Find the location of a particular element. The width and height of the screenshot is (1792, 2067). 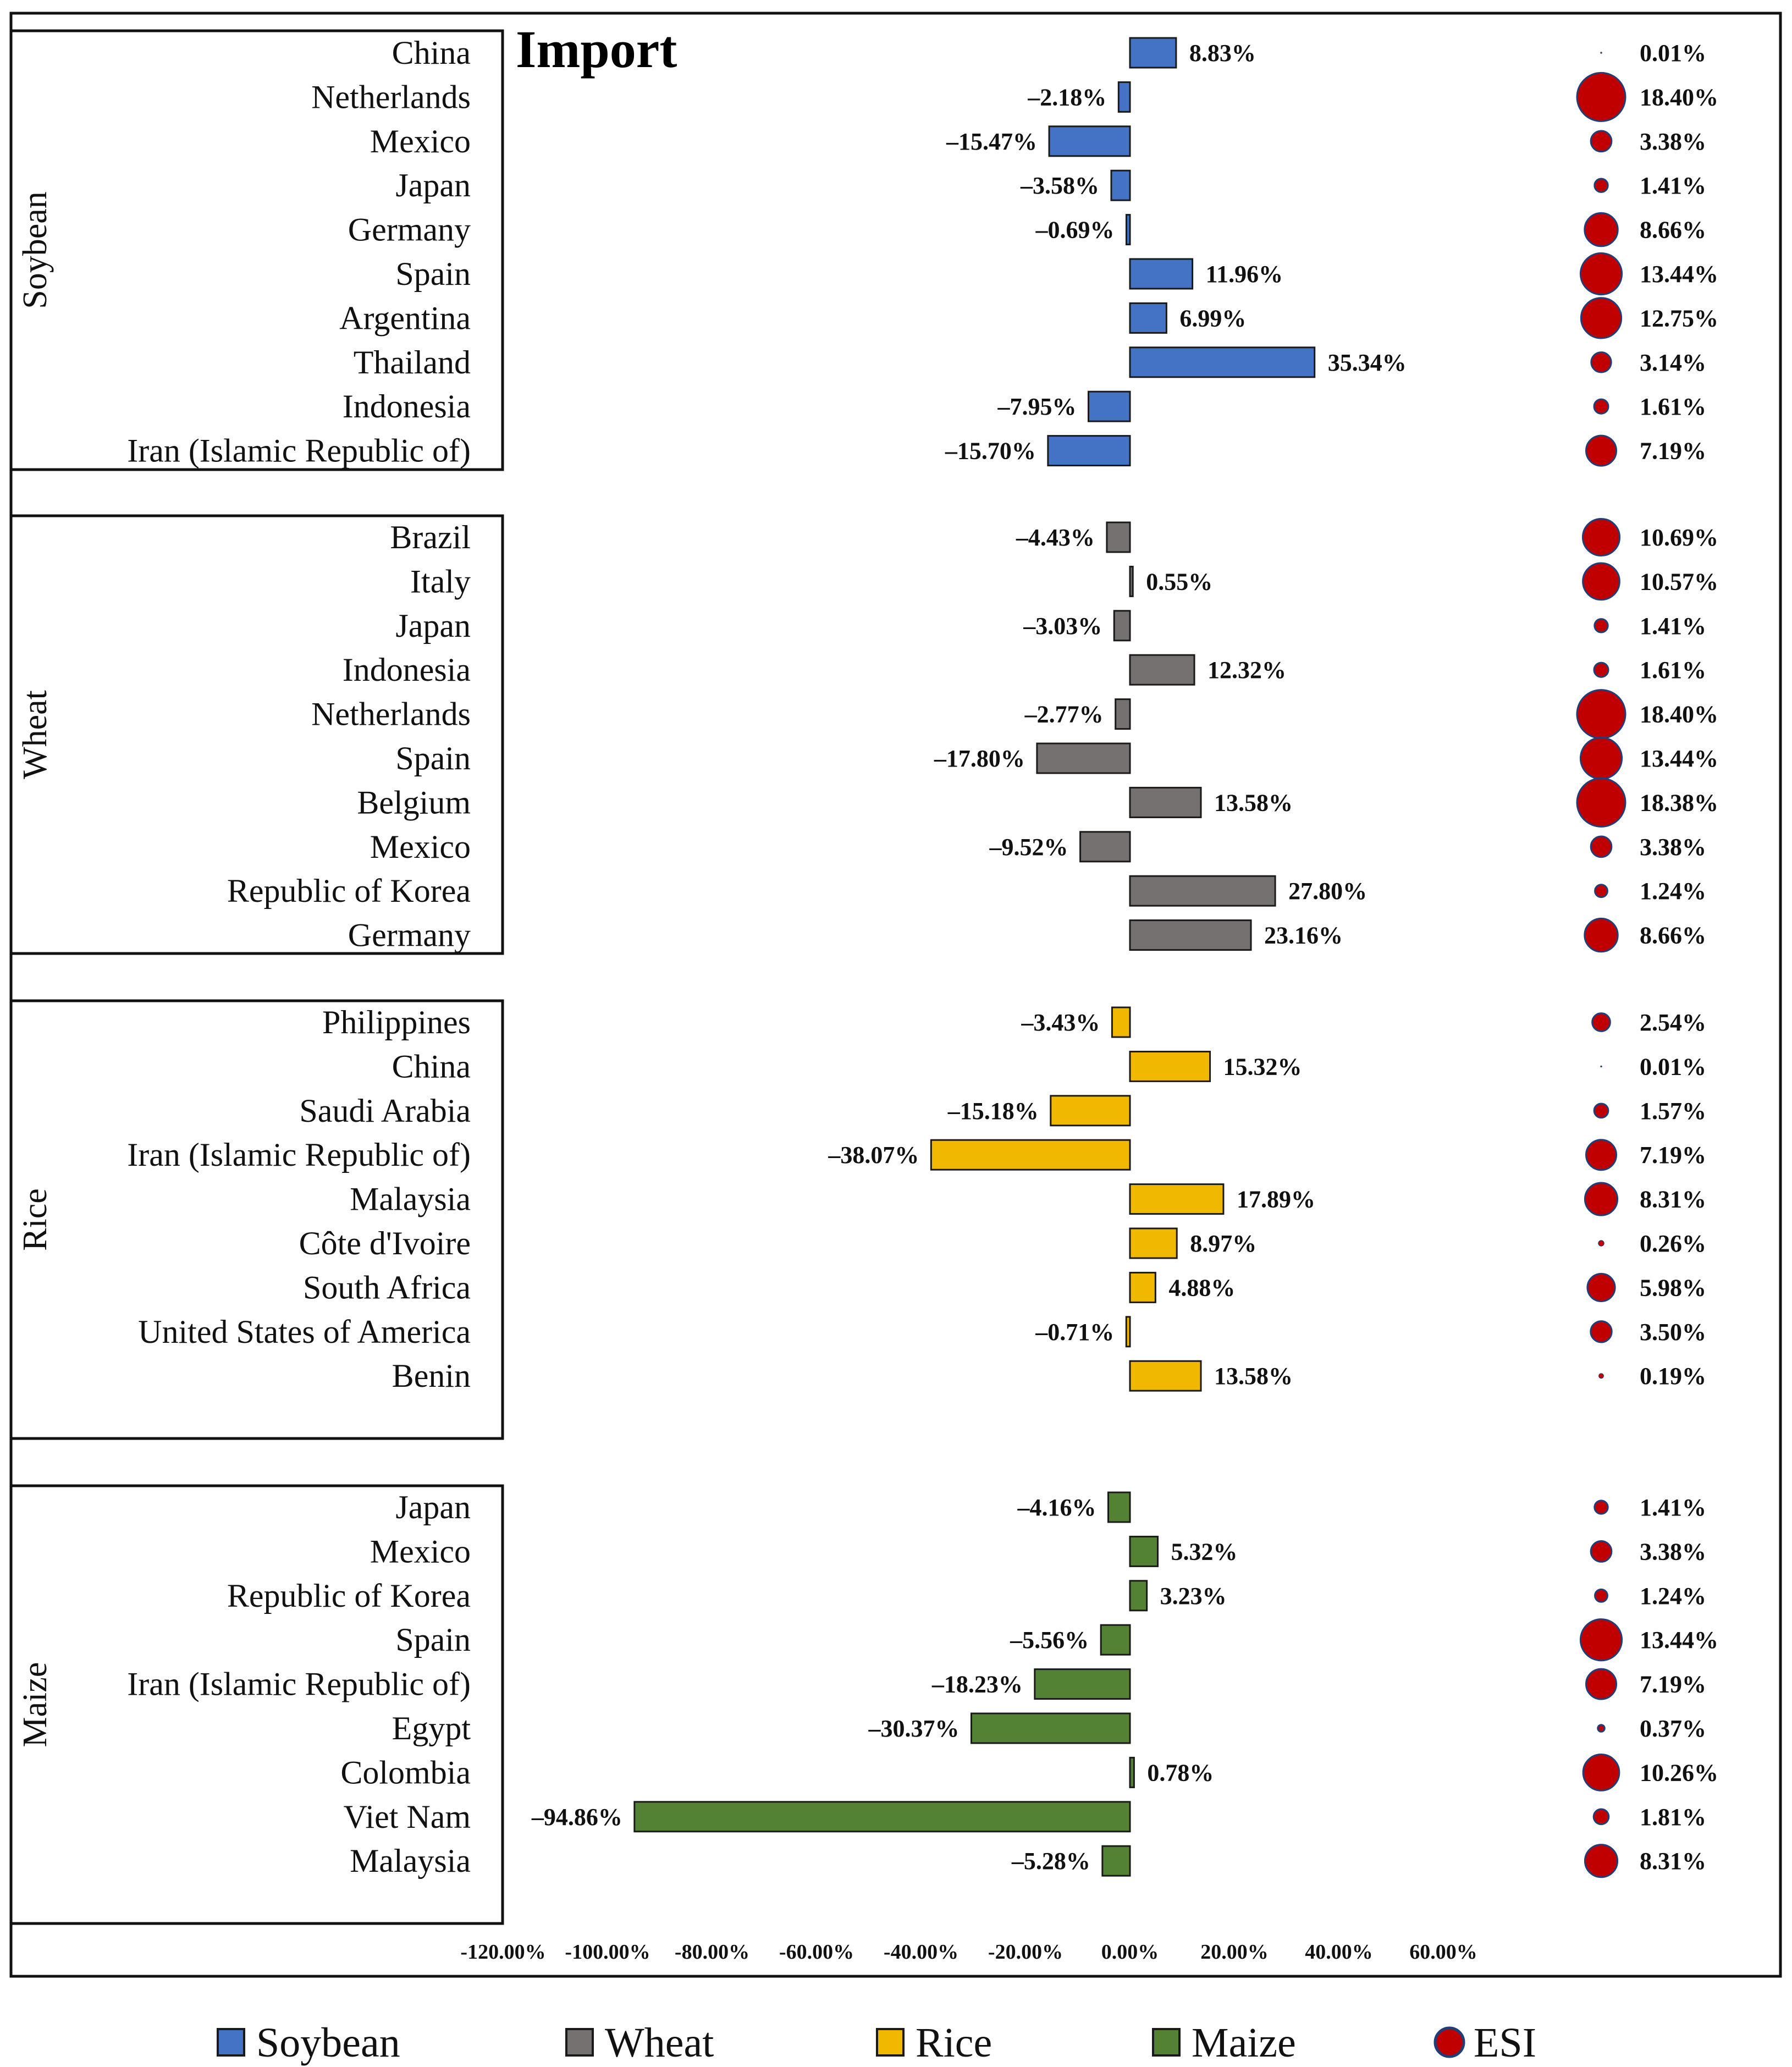

value-label-rice-8: 13.58% is located at coordinates (1253, 1376).